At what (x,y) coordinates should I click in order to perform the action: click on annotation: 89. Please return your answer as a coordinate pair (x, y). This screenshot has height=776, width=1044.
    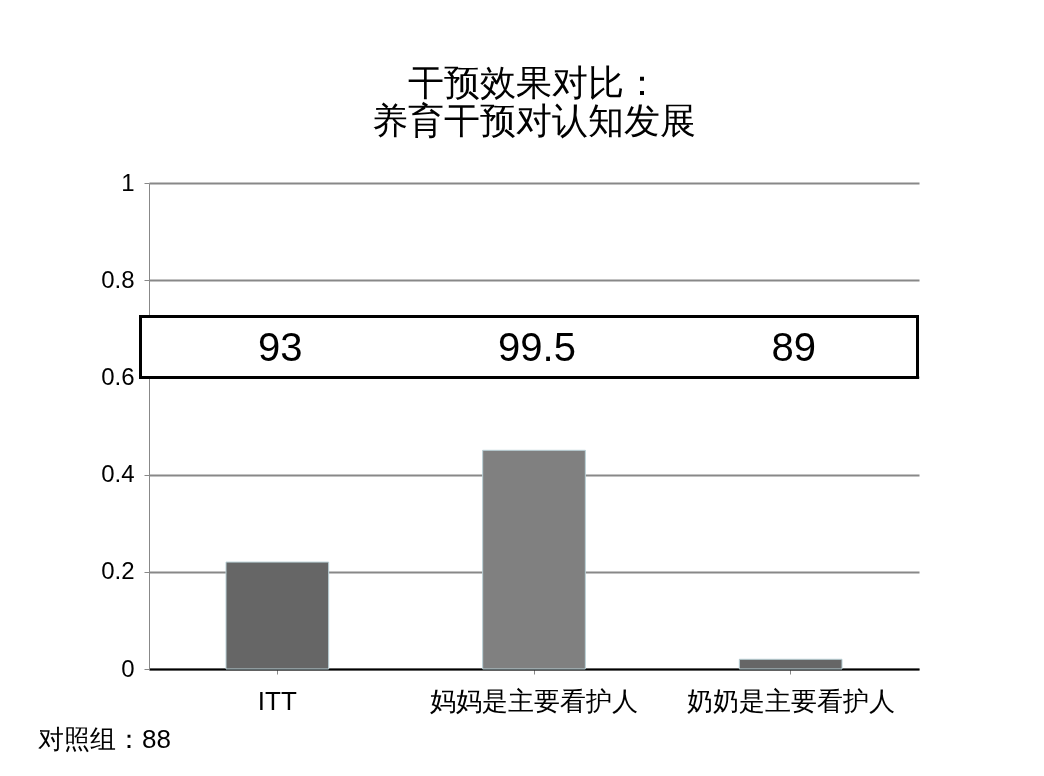
    Looking at the image, I should click on (793, 347).